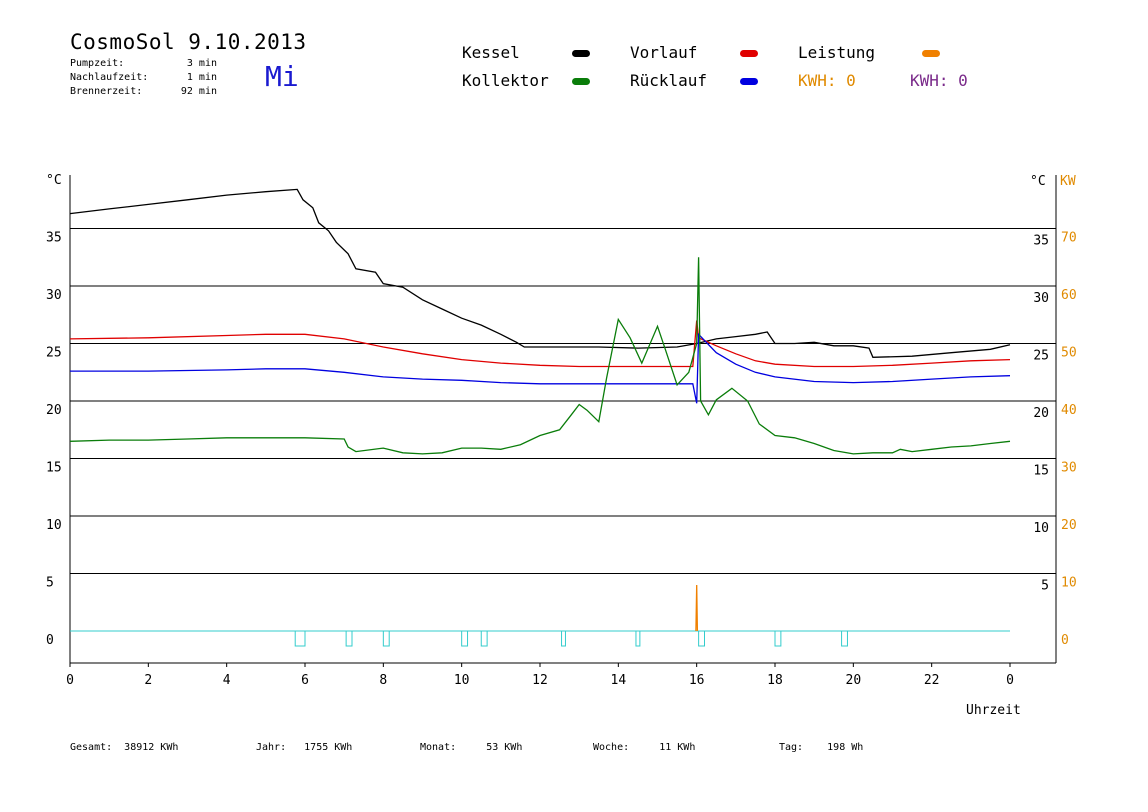 This screenshot has height=812, width=1148. I want to click on y2-tick-20: 20, so click(1069, 525).